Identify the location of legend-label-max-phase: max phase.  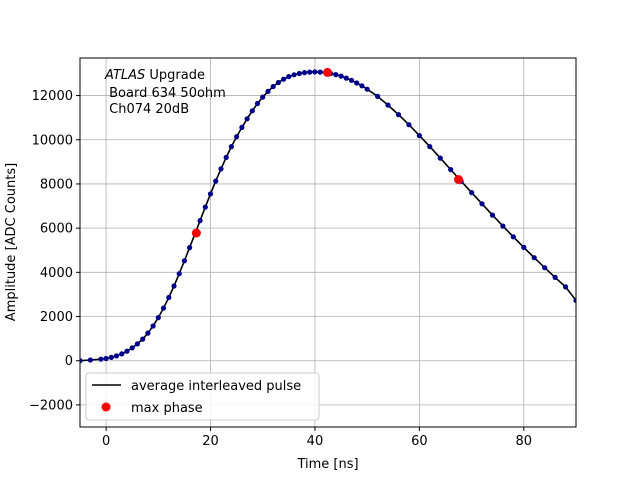
(167, 408).